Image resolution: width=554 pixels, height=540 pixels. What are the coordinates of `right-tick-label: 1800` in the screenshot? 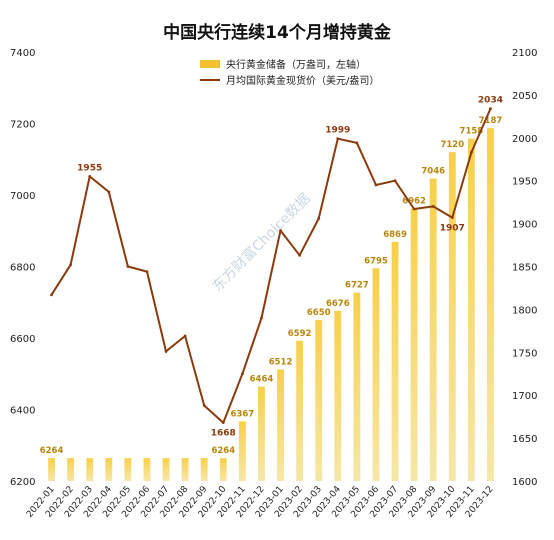 It's located at (524, 310).